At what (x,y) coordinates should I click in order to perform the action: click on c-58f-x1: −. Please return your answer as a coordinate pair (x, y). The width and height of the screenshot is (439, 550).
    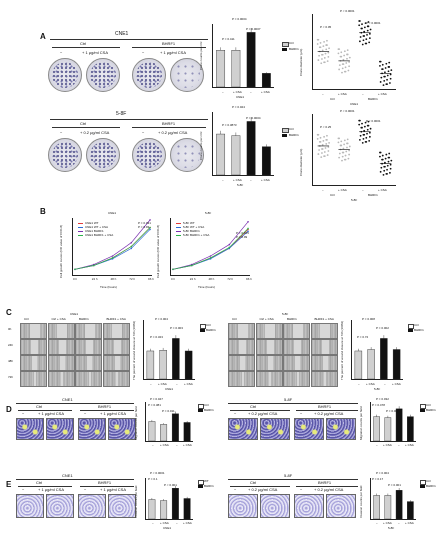
    Looking at the image, I should click on (359, 384).